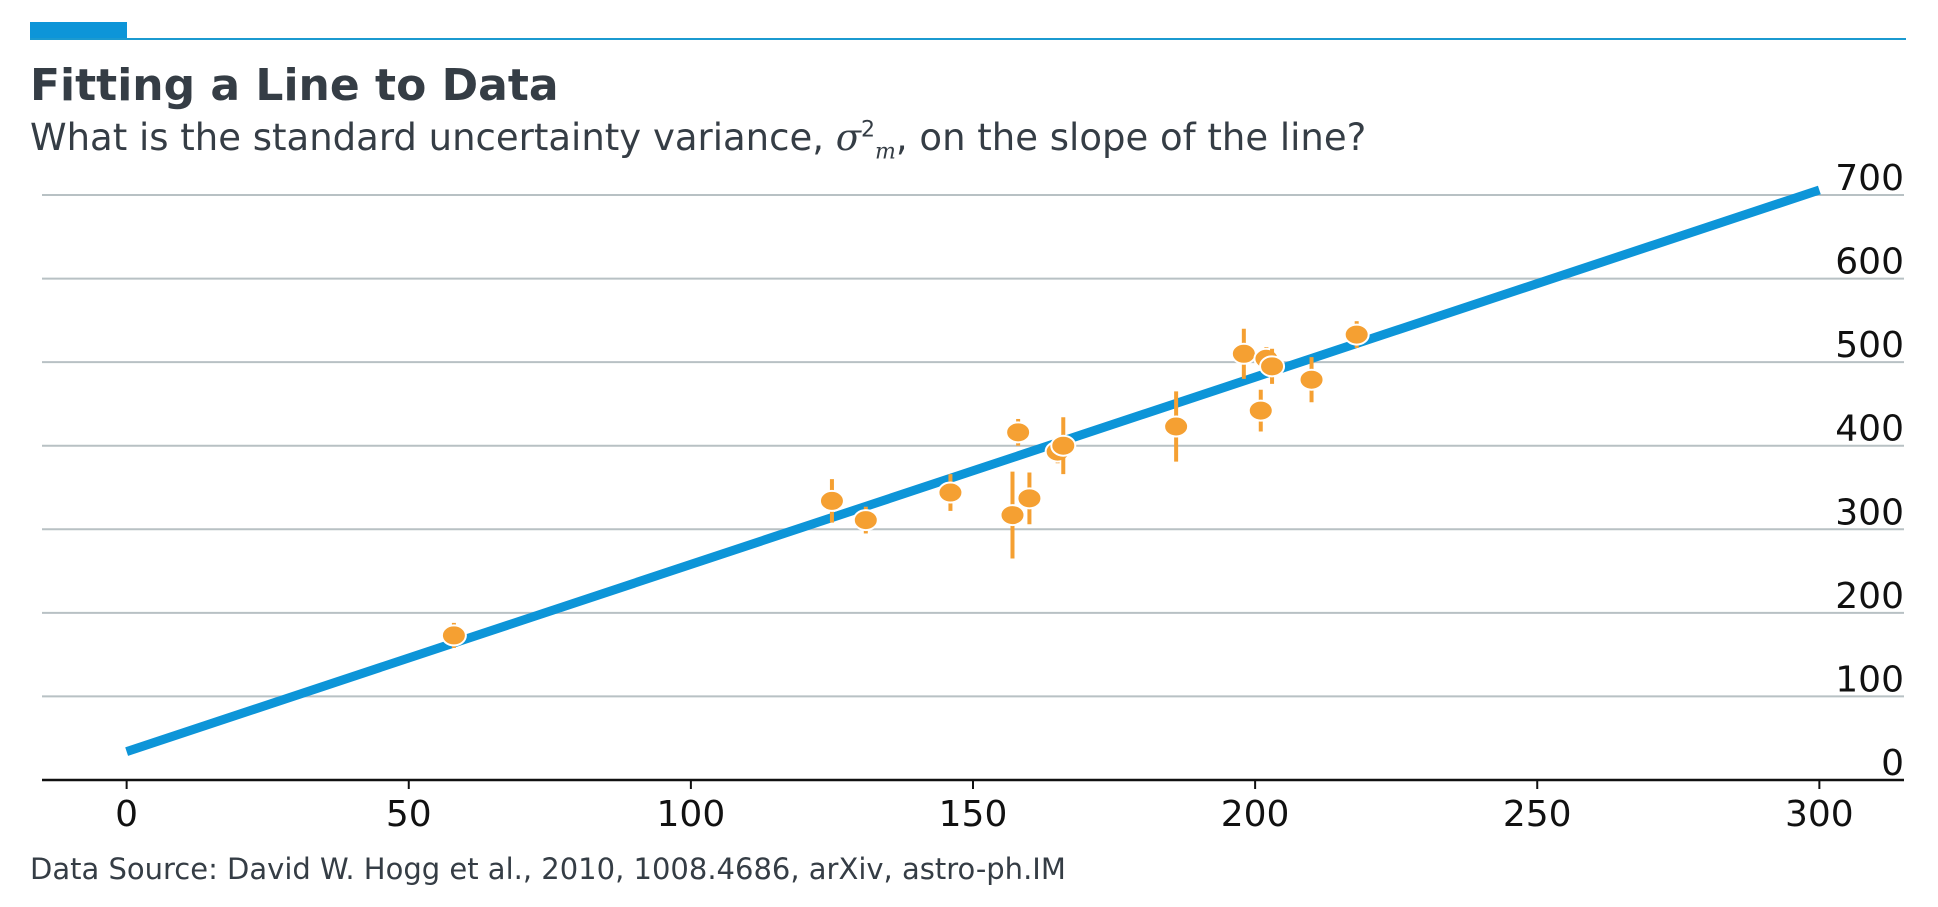  What do you see at coordinates (1869, 262) in the screenshot?
I see `y-tick-label-600: 600` at bounding box center [1869, 262].